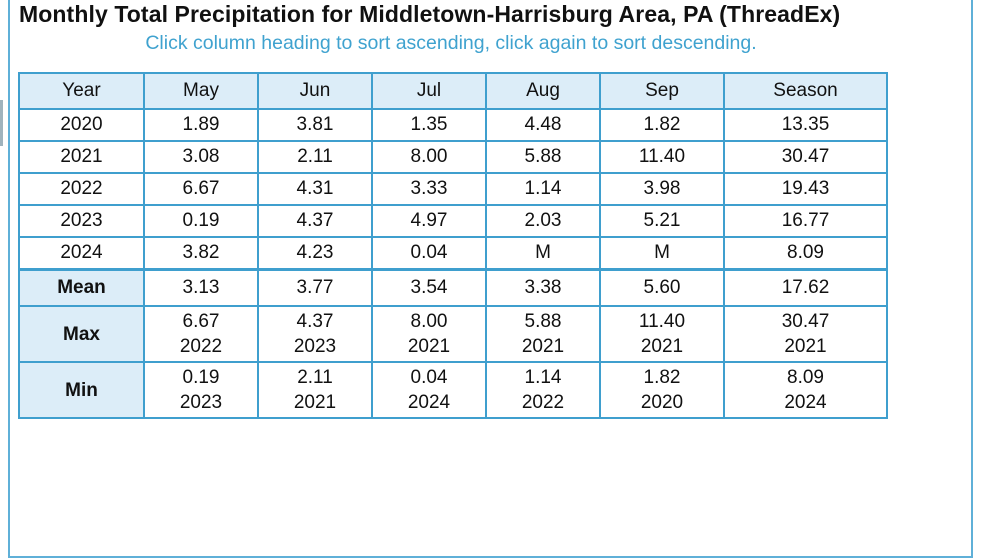 This screenshot has width=1000, height=558. I want to click on table-row: 2022 6.67 4.31 3.33 1.14 3.98 19.43, so click(453, 189).